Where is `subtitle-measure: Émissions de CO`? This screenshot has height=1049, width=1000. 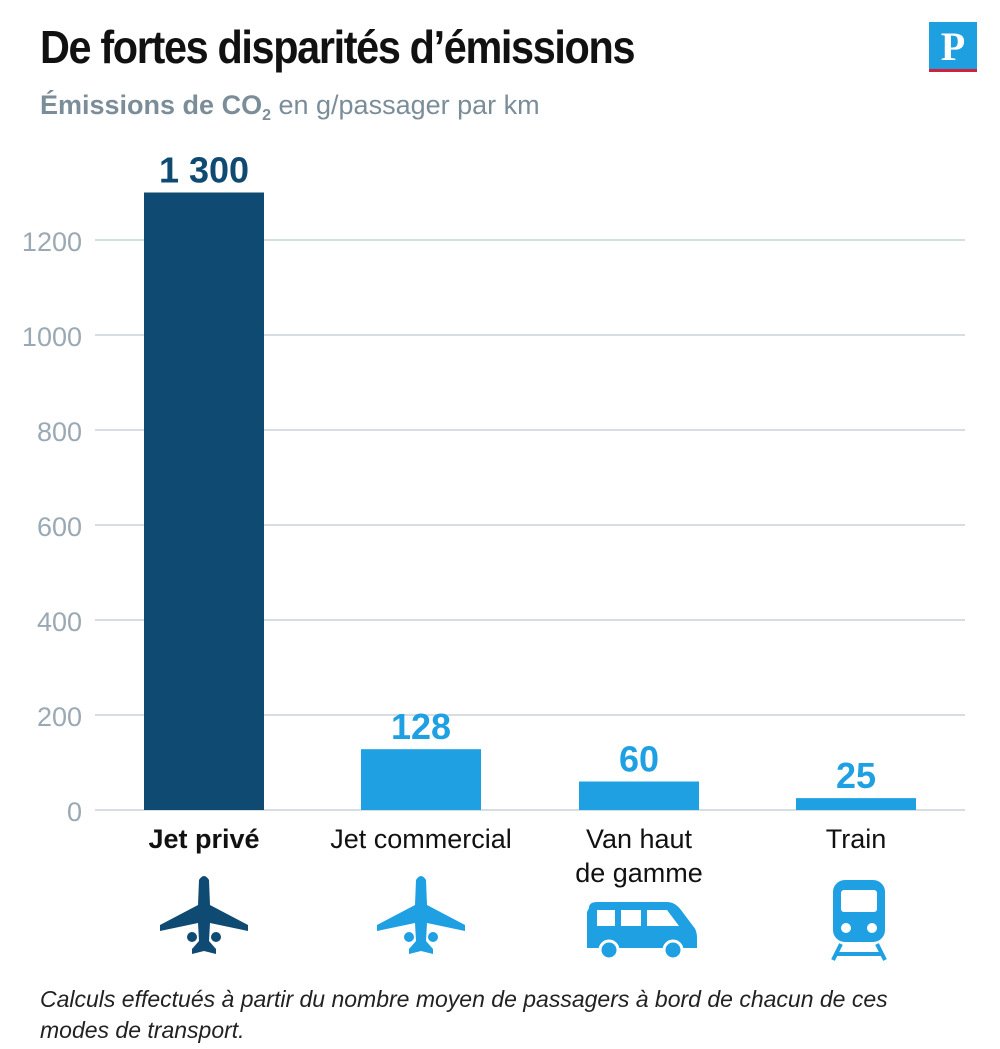 subtitle-measure: Émissions de CO is located at coordinates (151, 105).